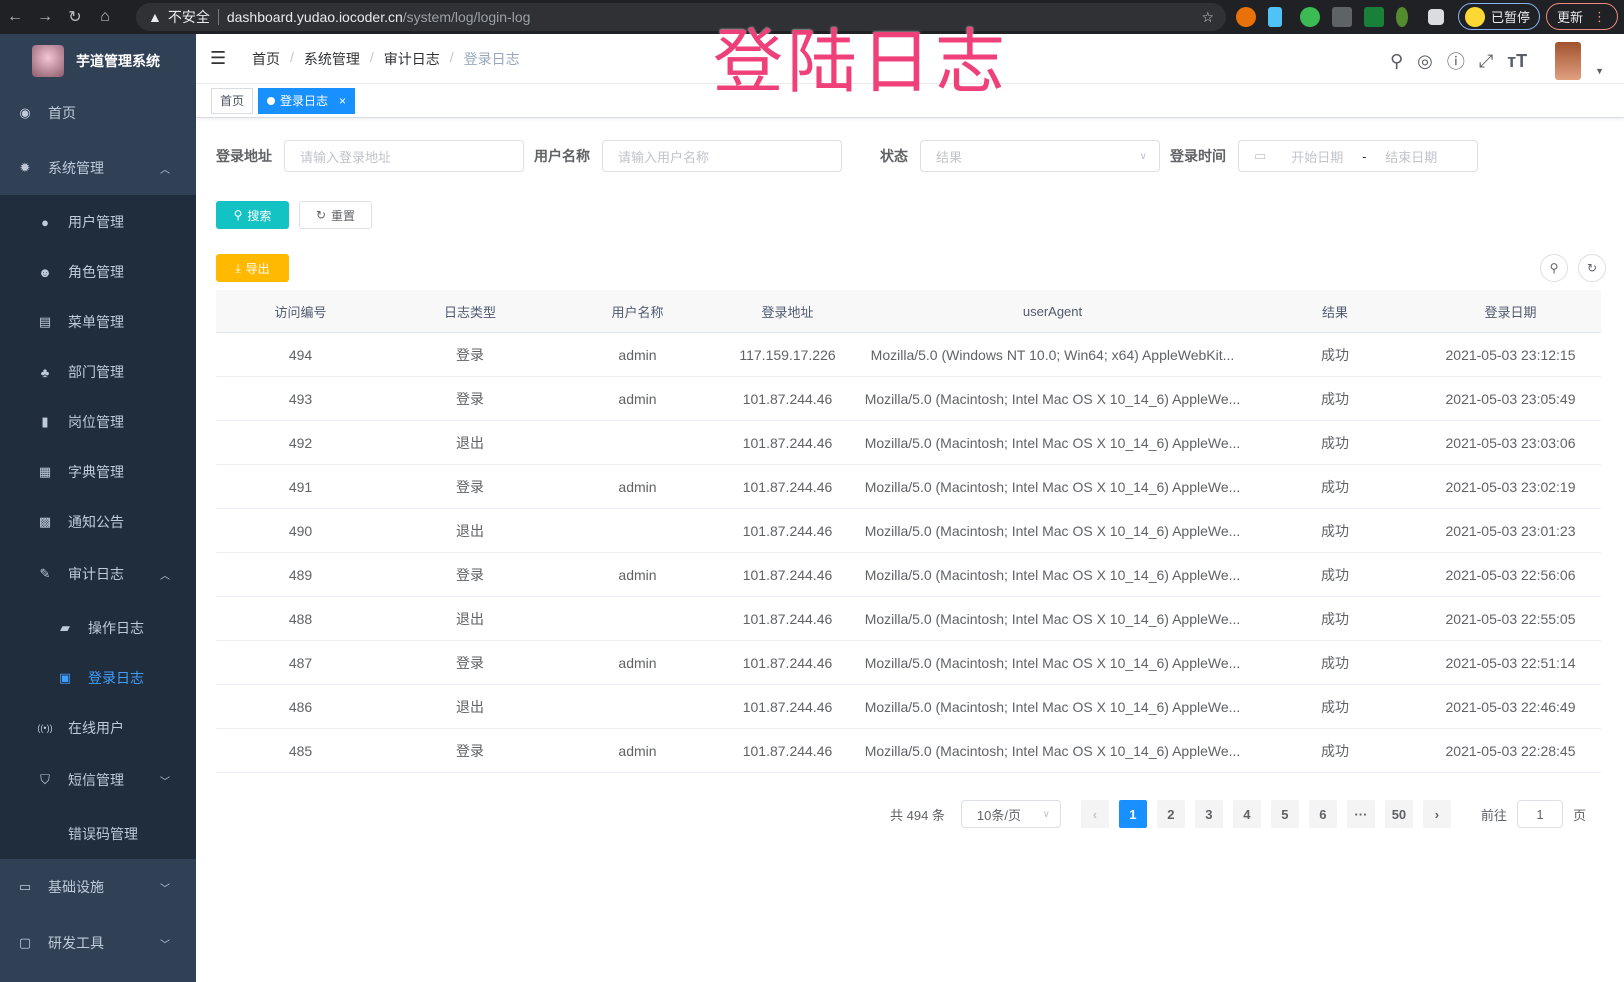 The width and height of the screenshot is (1624, 982). What do you see at coordinates (76, 887) in the screenshot?
I see `sidebar-item-label: 基础设施` at bounding box center [76, 887].